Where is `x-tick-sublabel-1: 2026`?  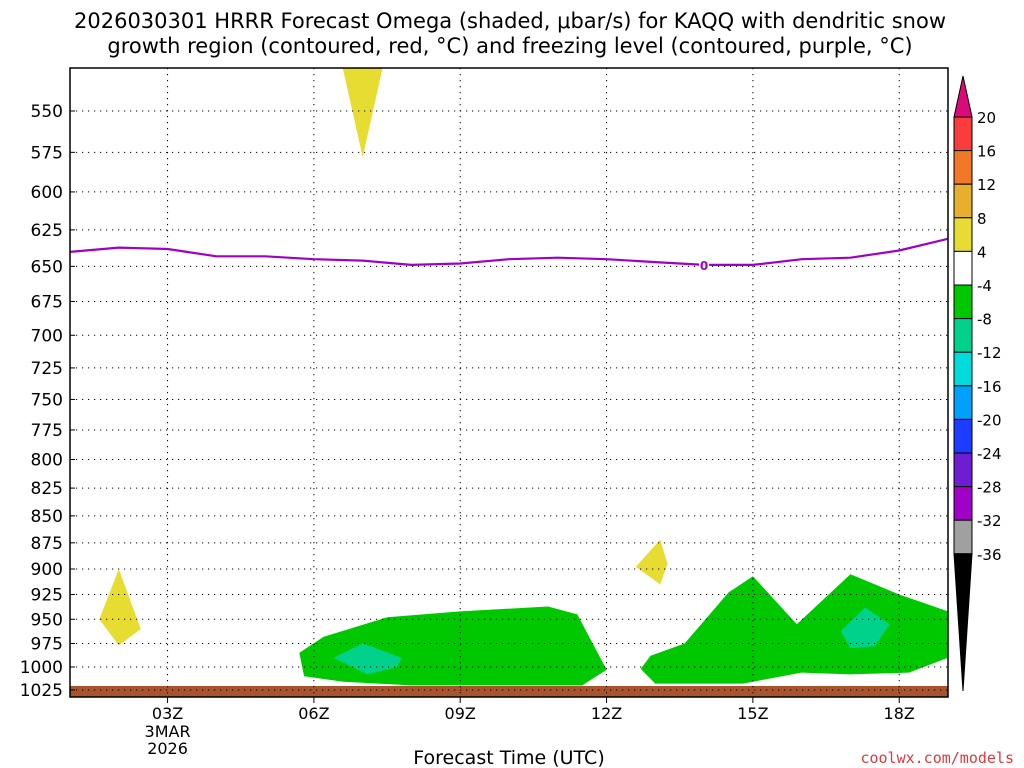
x-tick-sublabel-1: 2026 is located at coordinates (167, 748).